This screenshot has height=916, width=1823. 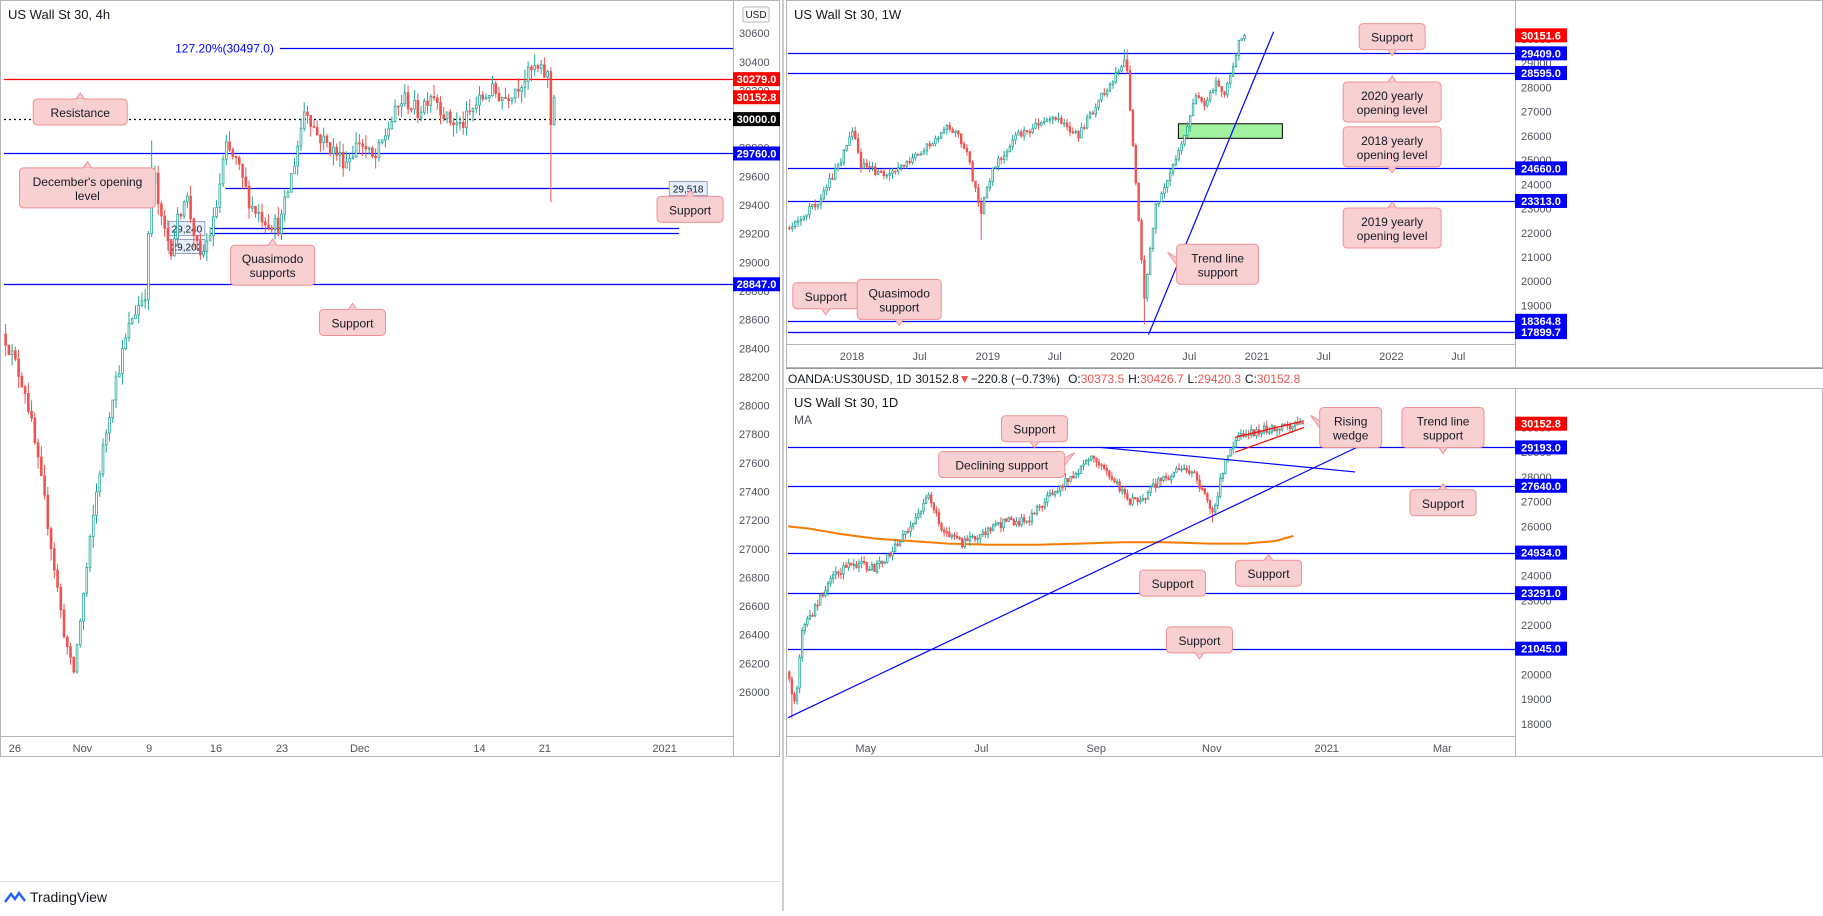 I want to click on time-tick-label: Jul, so click(x=920, y=357).